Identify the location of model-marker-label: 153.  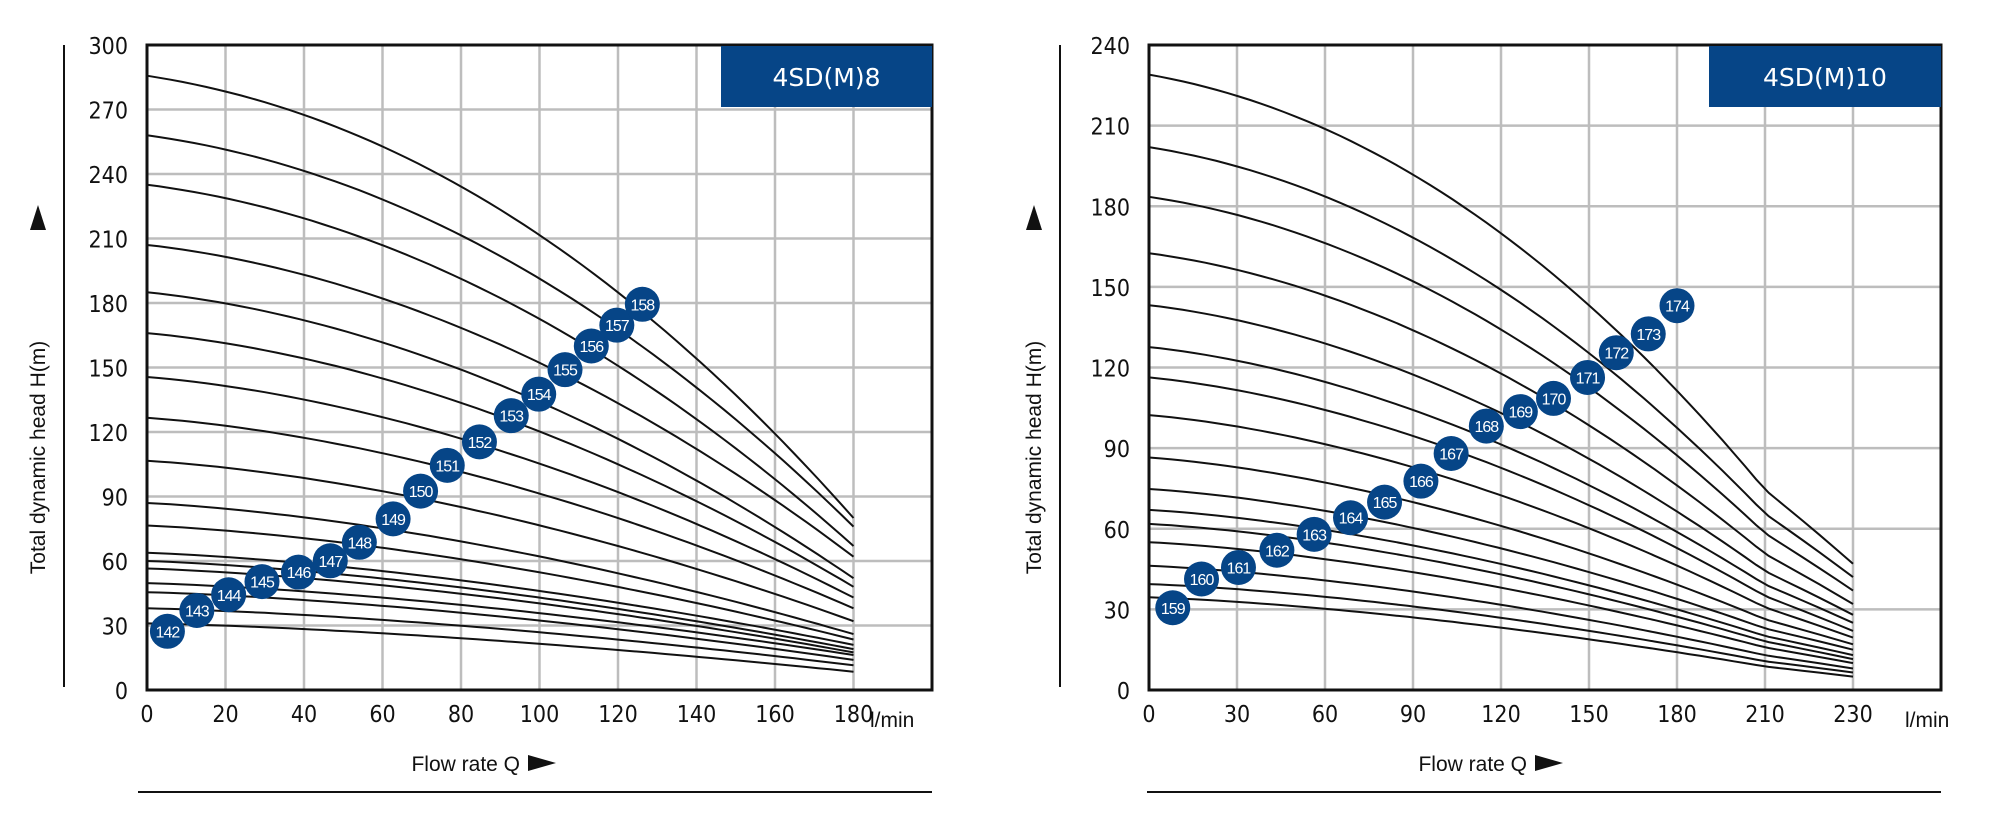
(511, 417).